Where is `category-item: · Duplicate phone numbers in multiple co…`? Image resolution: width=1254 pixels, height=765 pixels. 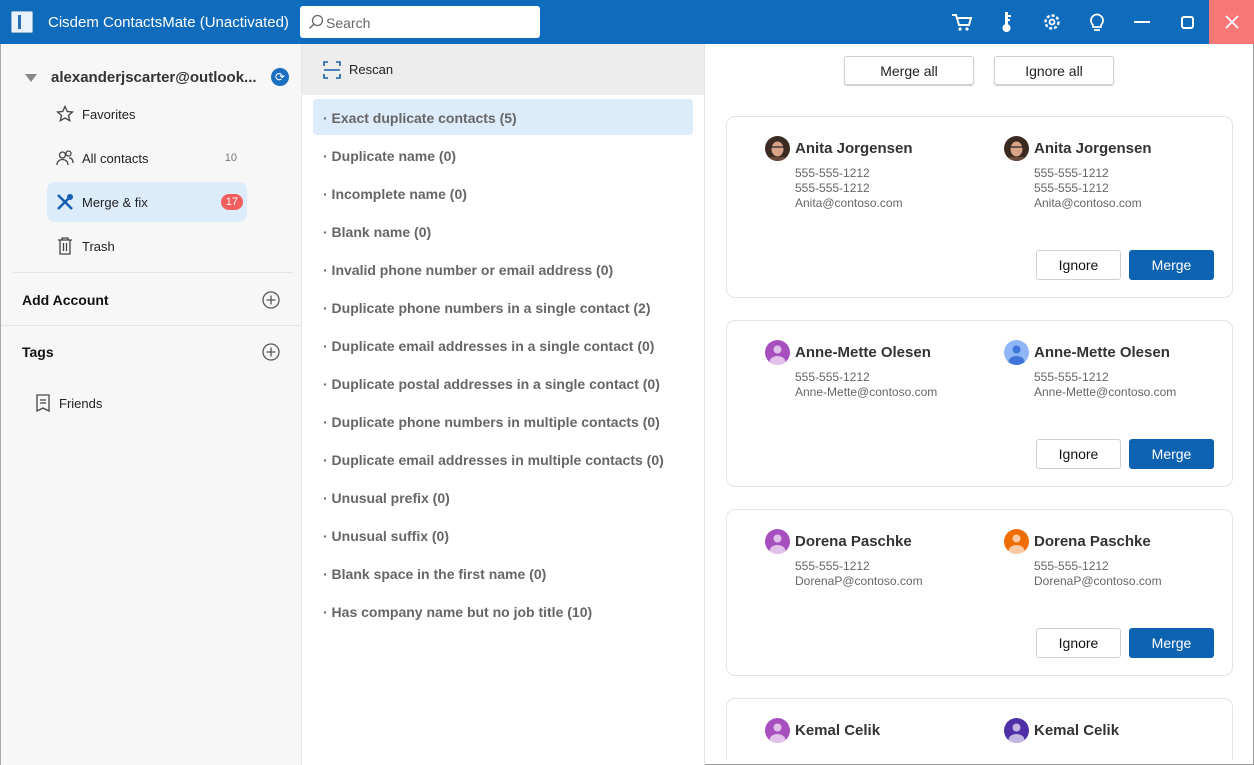 category-item: · Duplicate phone numbers in multiple co… is located at coordinates (491, 422).